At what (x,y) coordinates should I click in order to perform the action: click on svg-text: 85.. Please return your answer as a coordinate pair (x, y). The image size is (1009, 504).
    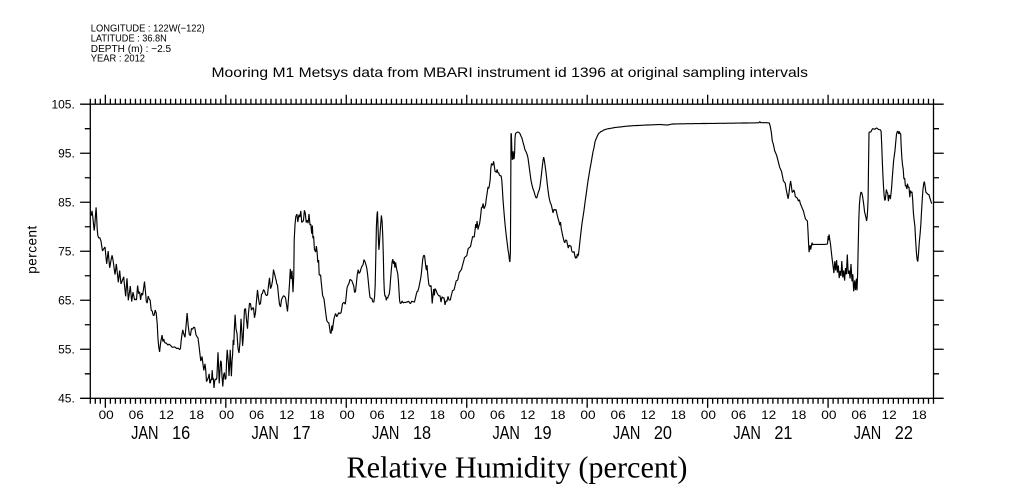
    Looking at the image, I should click on (66, 203).